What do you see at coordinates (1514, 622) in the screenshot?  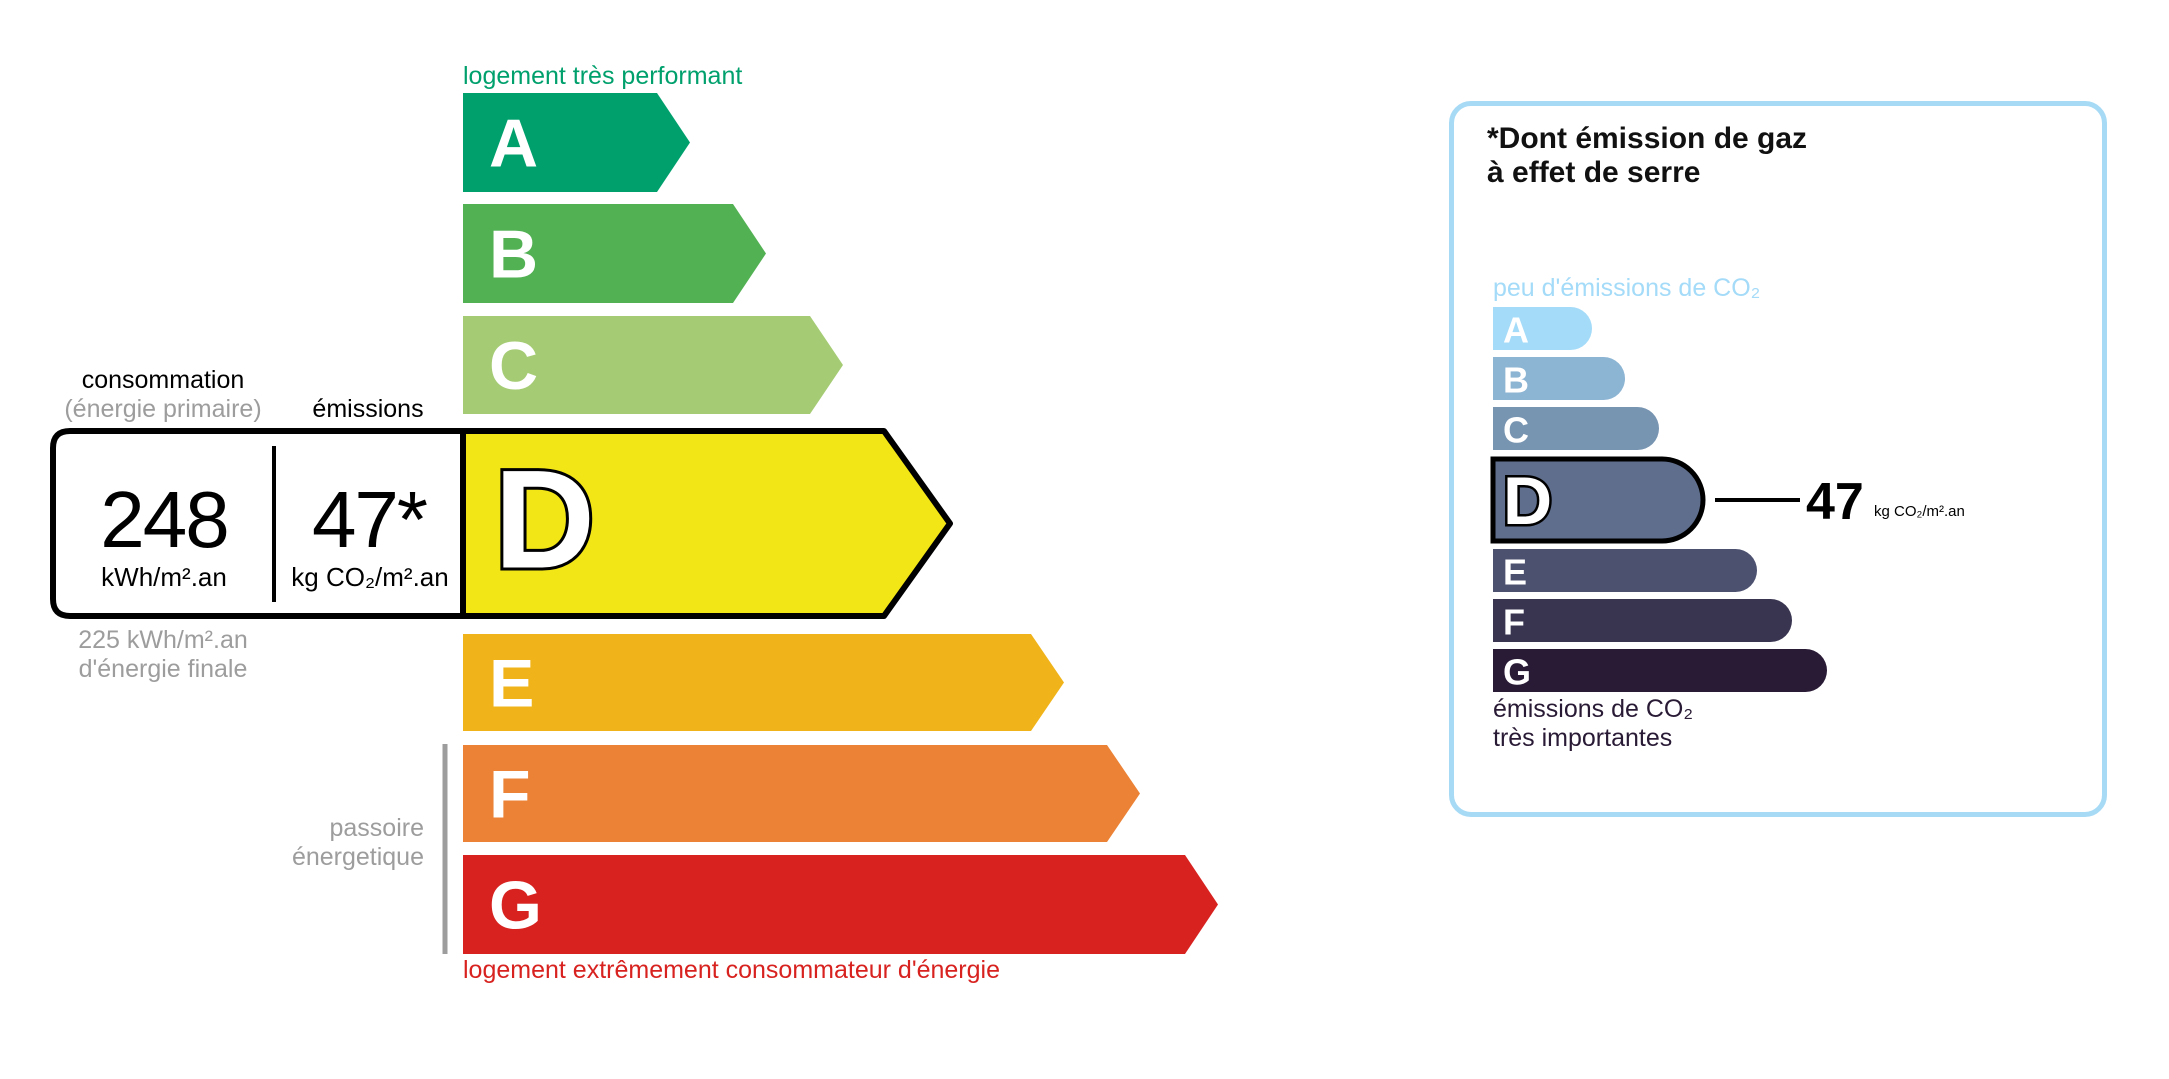 I see `ges-letter-f: F` at bounding box center [1514, 622].